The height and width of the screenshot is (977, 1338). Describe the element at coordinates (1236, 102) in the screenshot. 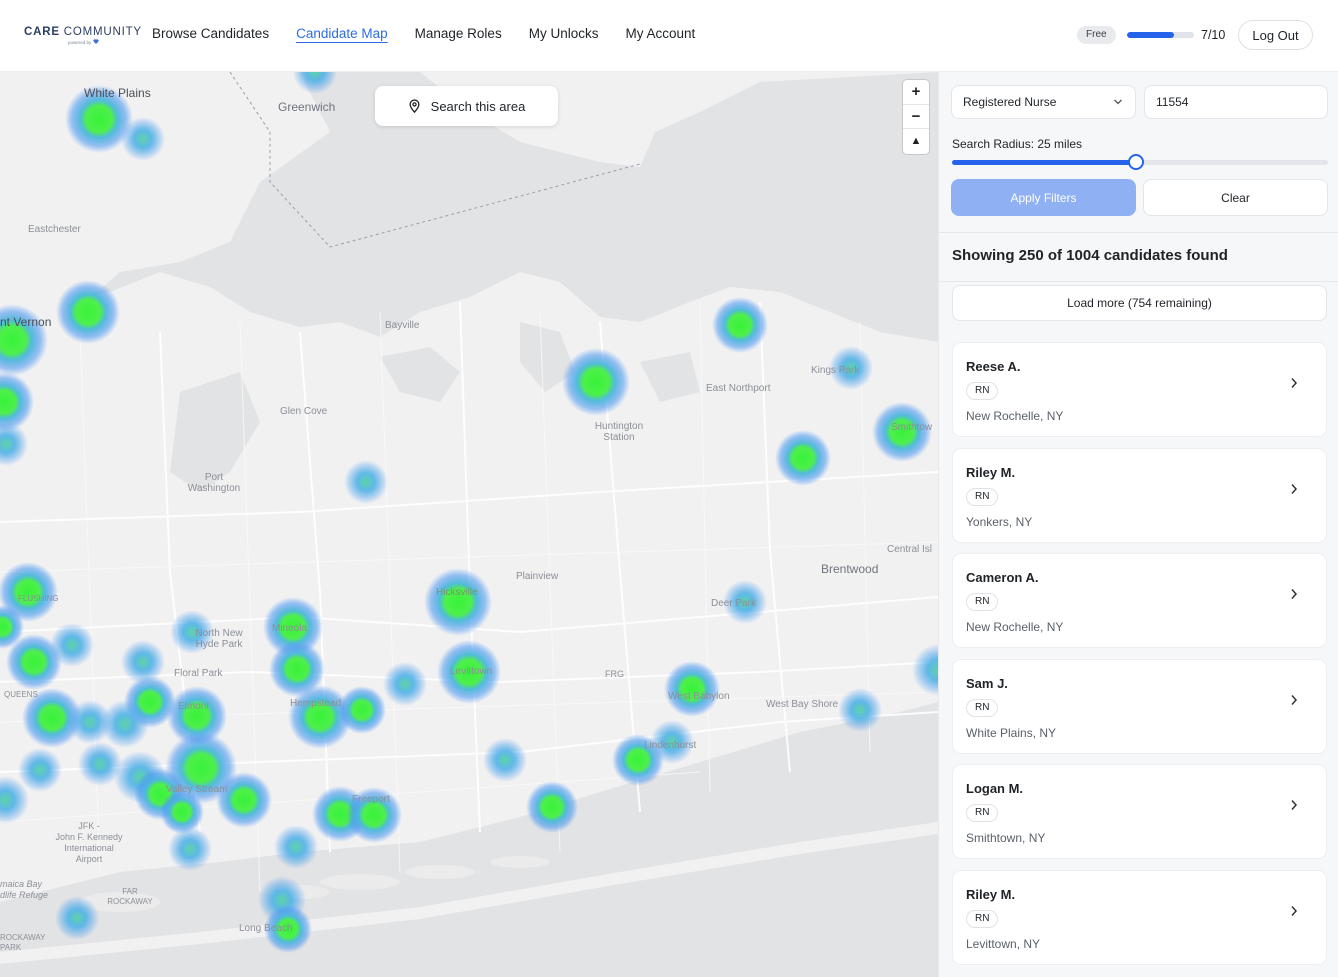

I see `zip-code-input` at that location.